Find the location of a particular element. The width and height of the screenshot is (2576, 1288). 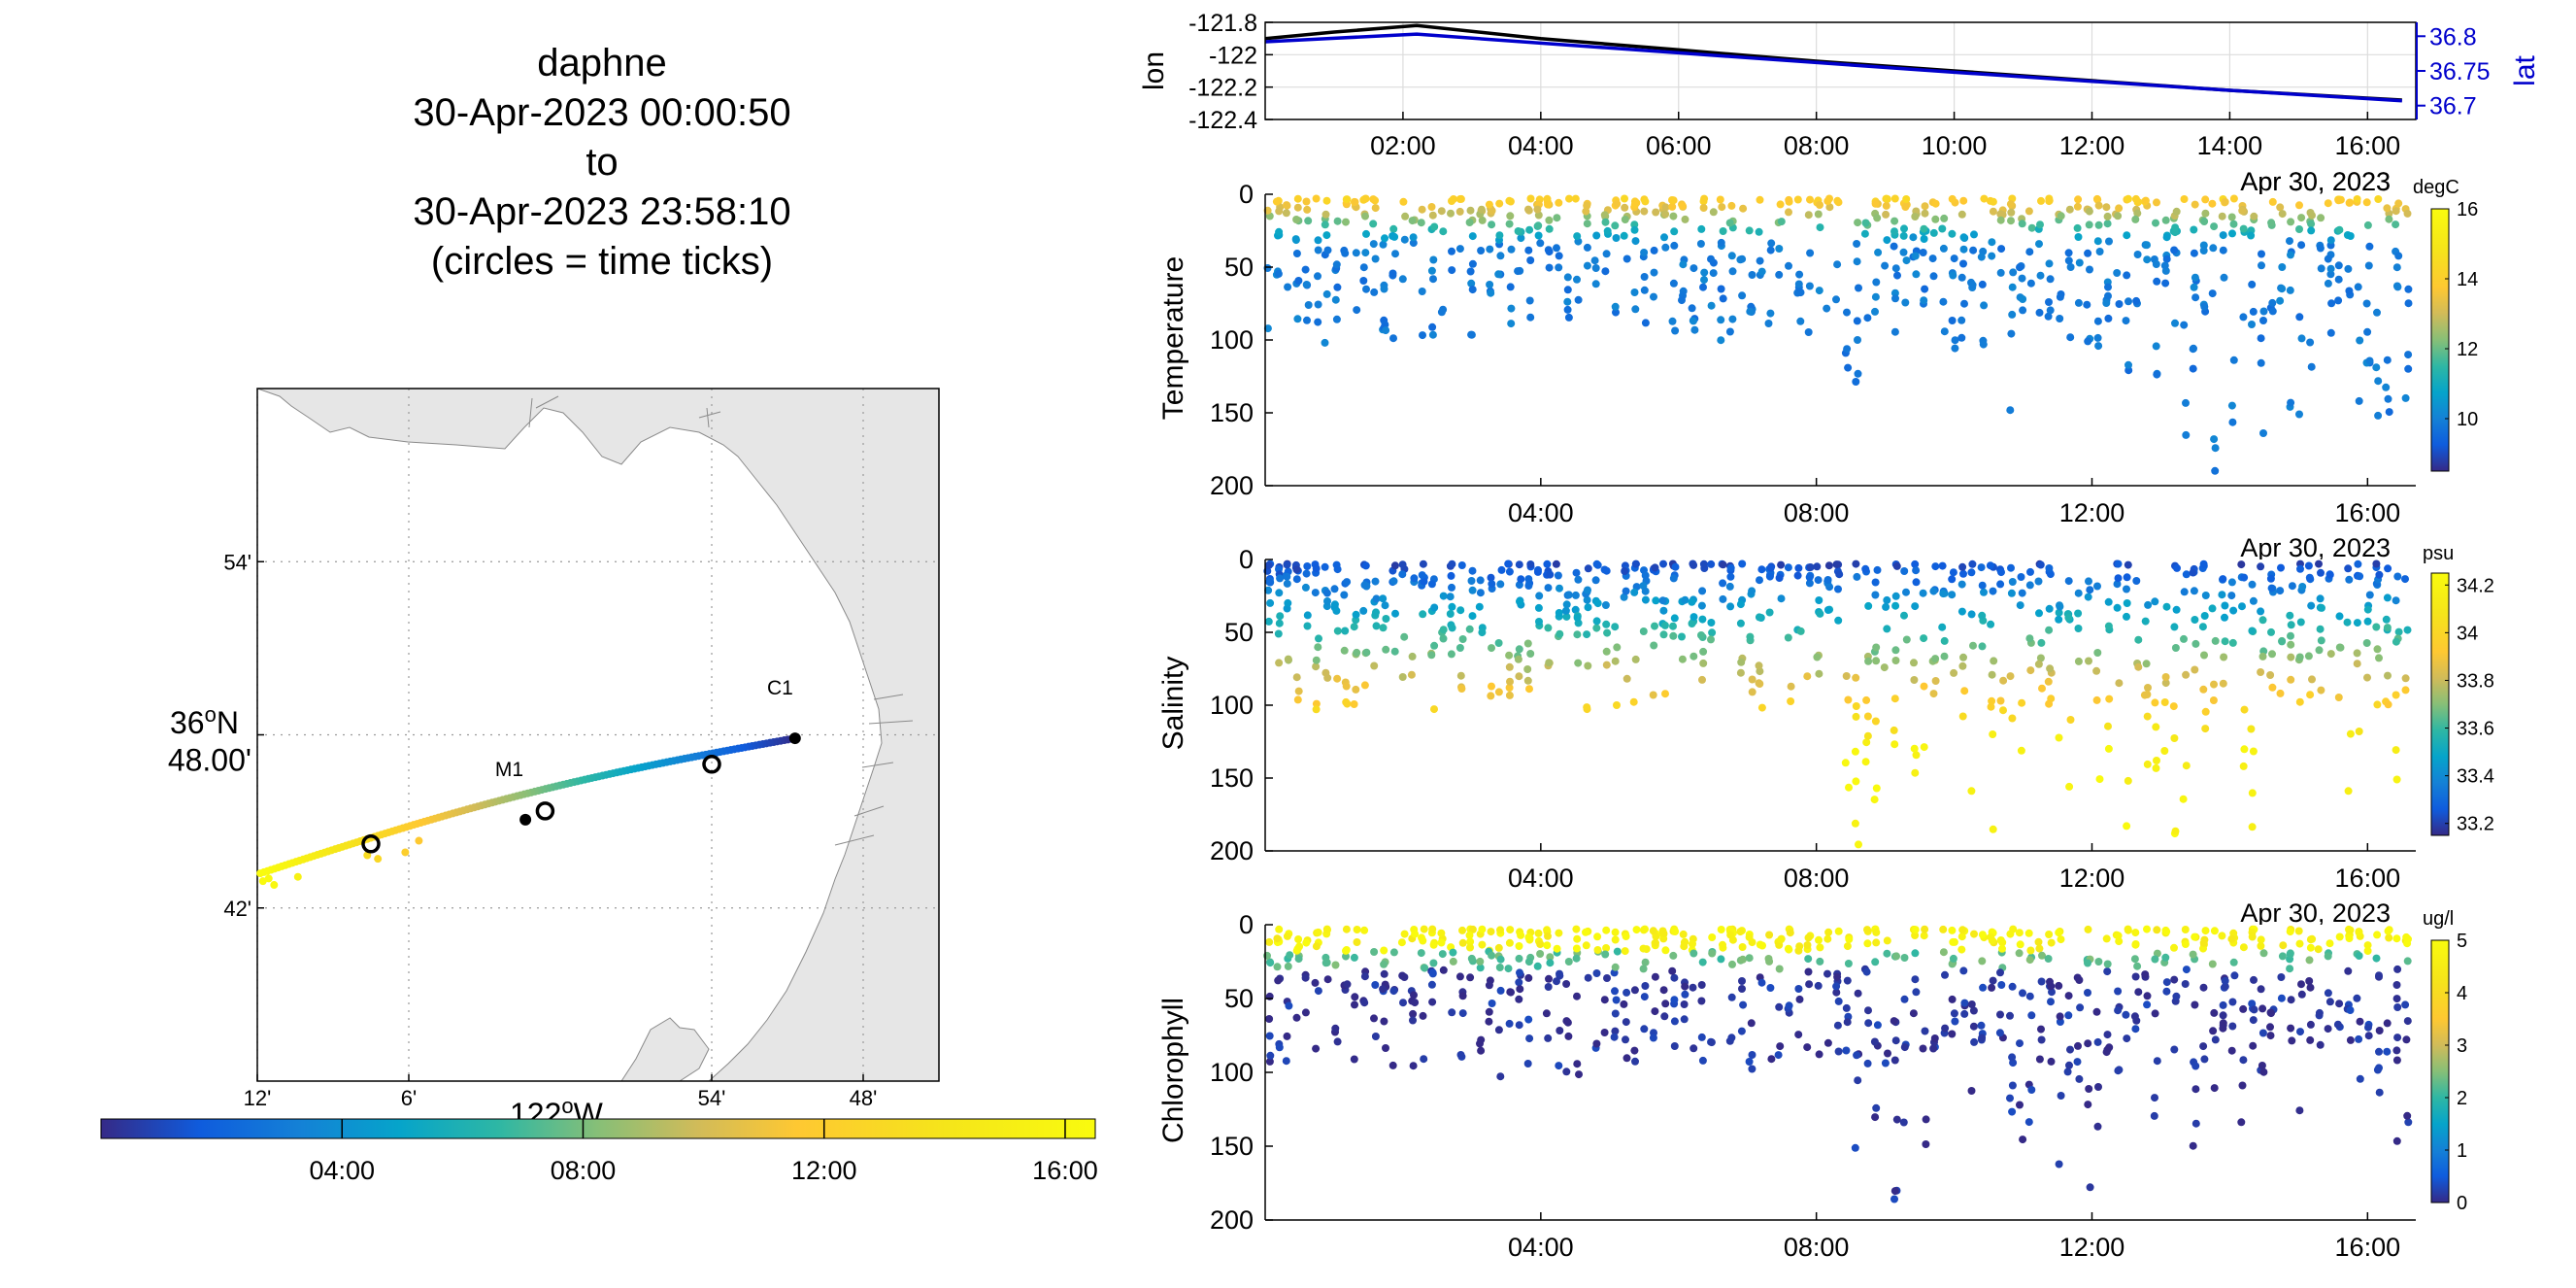

track-point is located at coordinates (260, 873).